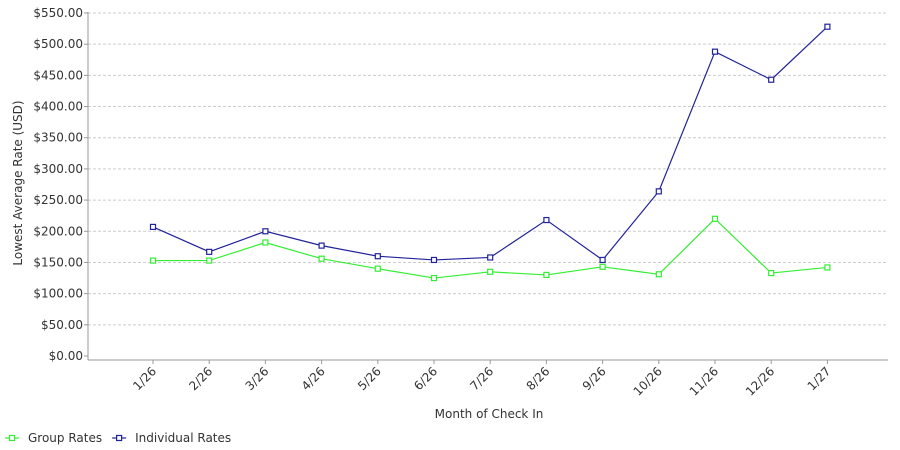  What do you see at coordinates (183, 438) in the screenshot?
I see `legend-label: Individual Rates` at bounding box center [183, 438].